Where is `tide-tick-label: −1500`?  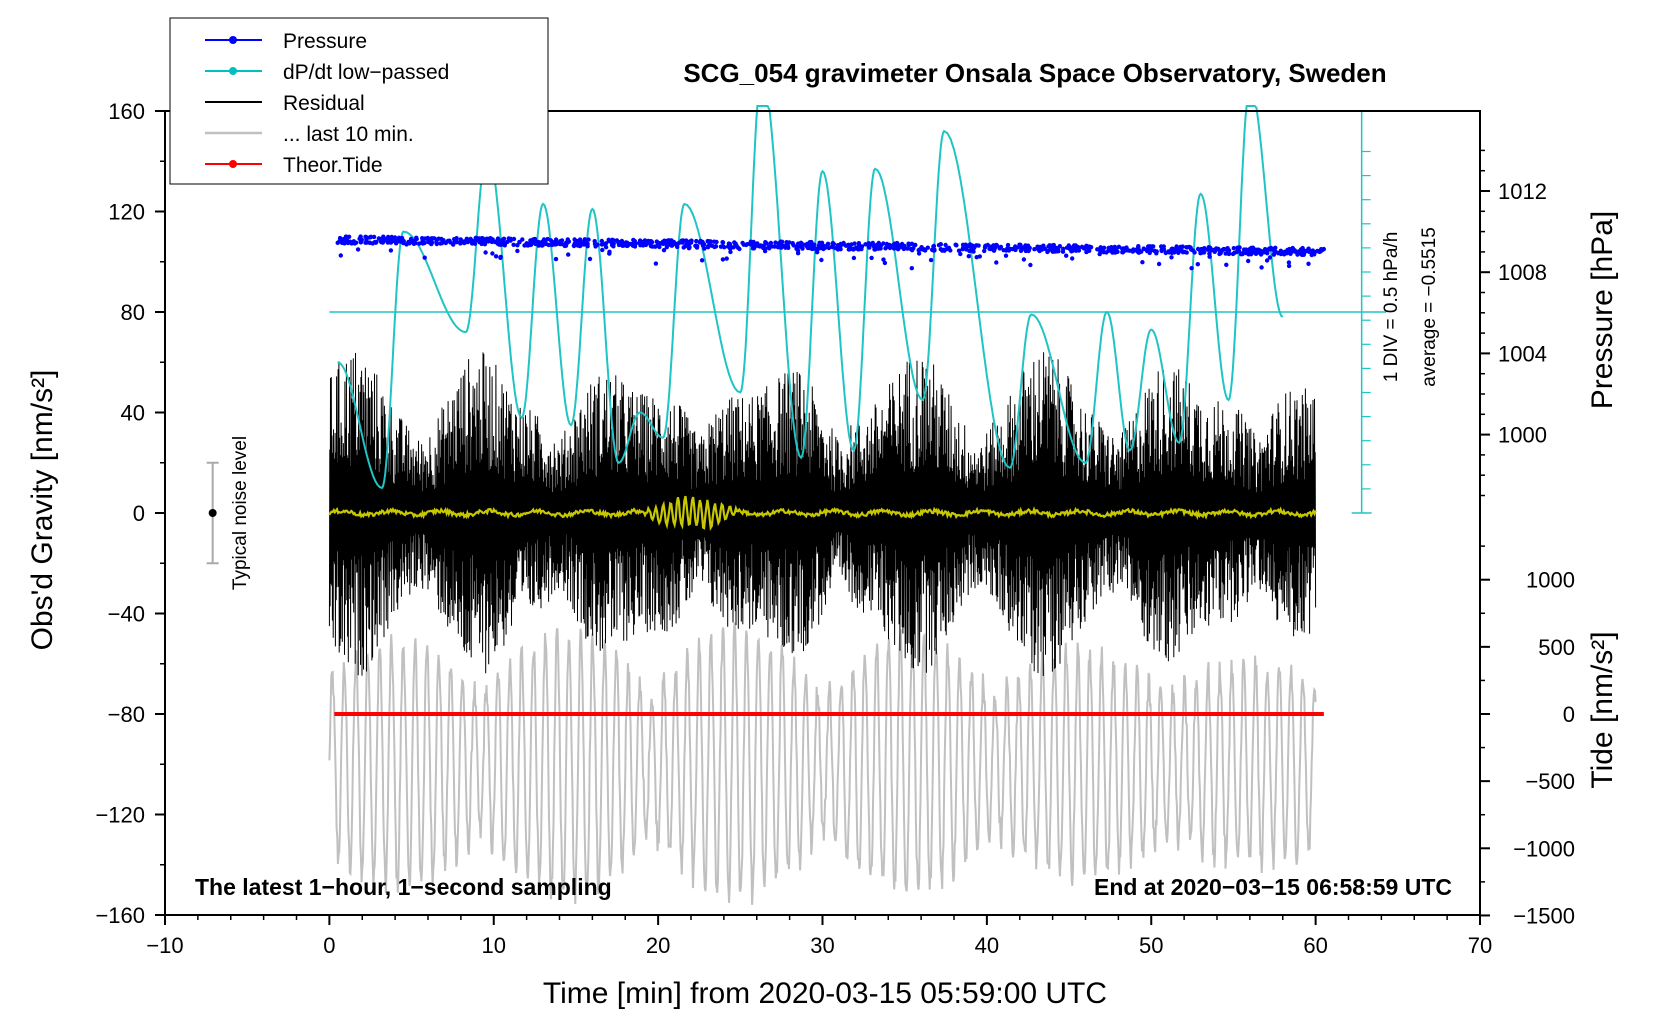
tide-tick-label: −1500 is located at coordinates (1544, 915).